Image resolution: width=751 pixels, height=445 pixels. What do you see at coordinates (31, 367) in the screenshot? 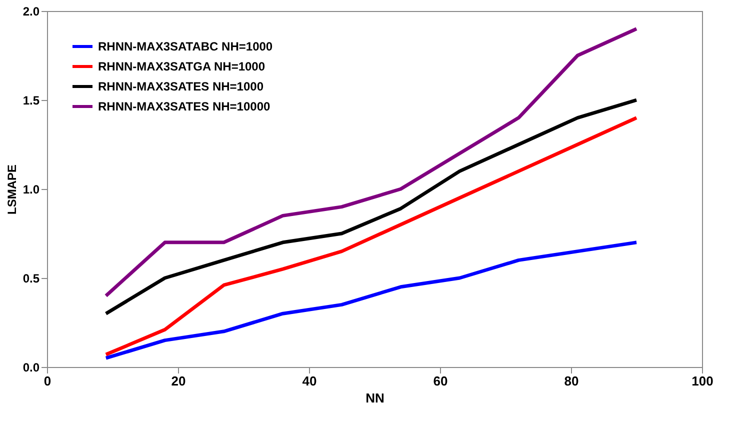
I see `y-tick-label: 0.0` at bounding box center [31, 367].